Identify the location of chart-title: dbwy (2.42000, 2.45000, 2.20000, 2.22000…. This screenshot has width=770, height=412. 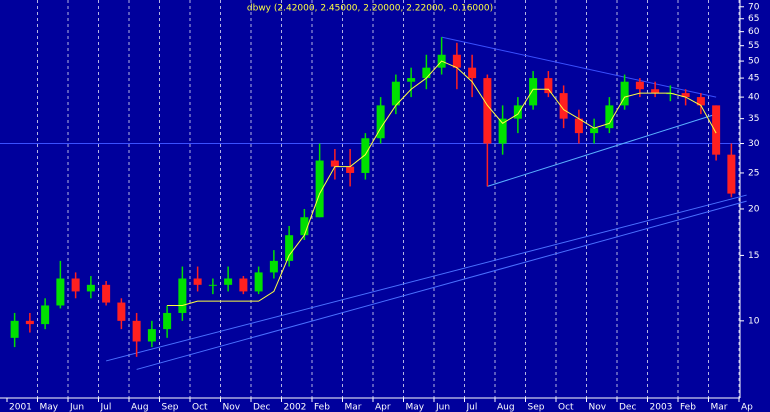
(370, 9).